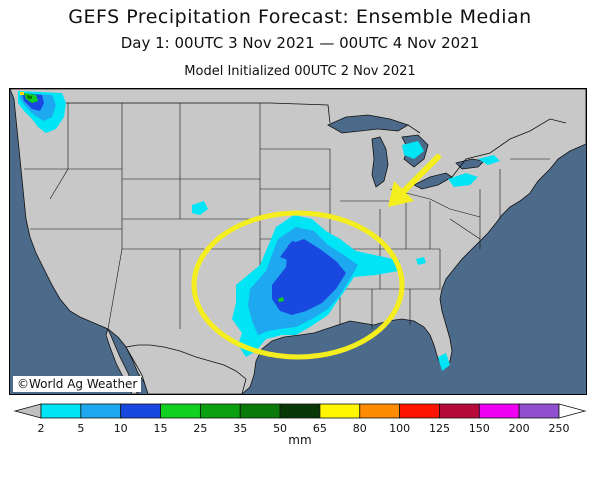  I want to click on precip-south-central, so click(316, 286).